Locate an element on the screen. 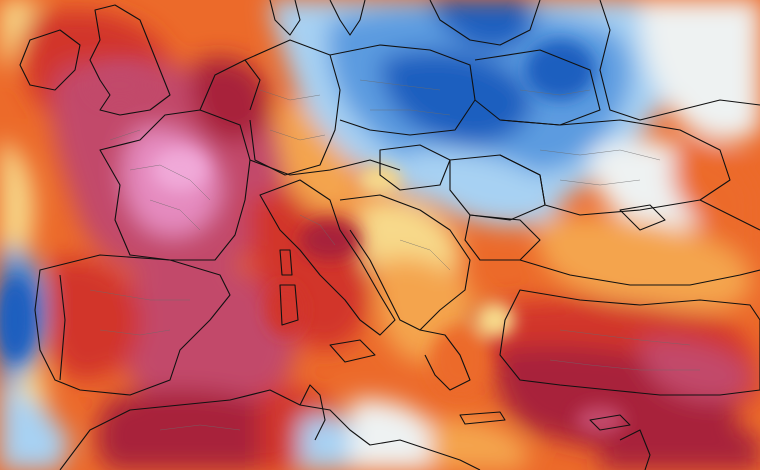  germany-outline is located at coordinates (292, 107).